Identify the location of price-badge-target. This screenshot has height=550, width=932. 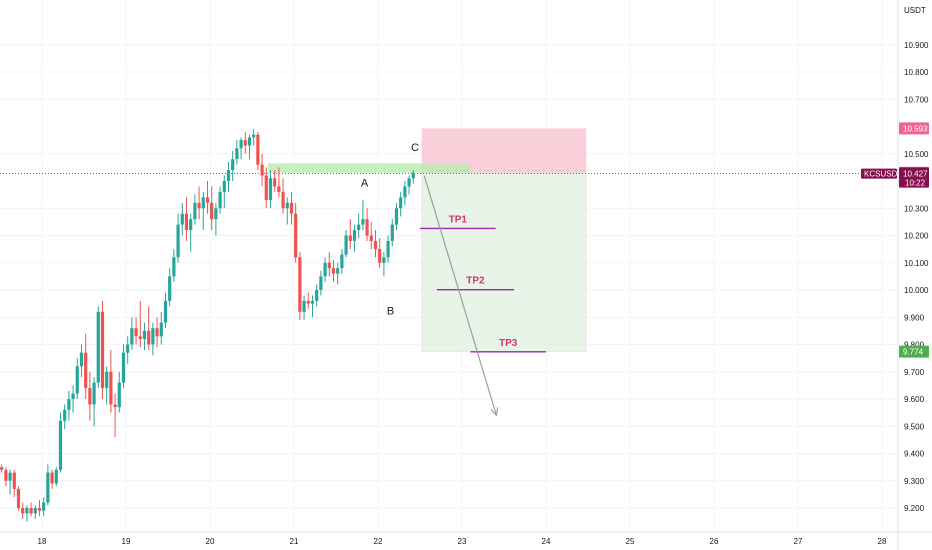
(914, 351).